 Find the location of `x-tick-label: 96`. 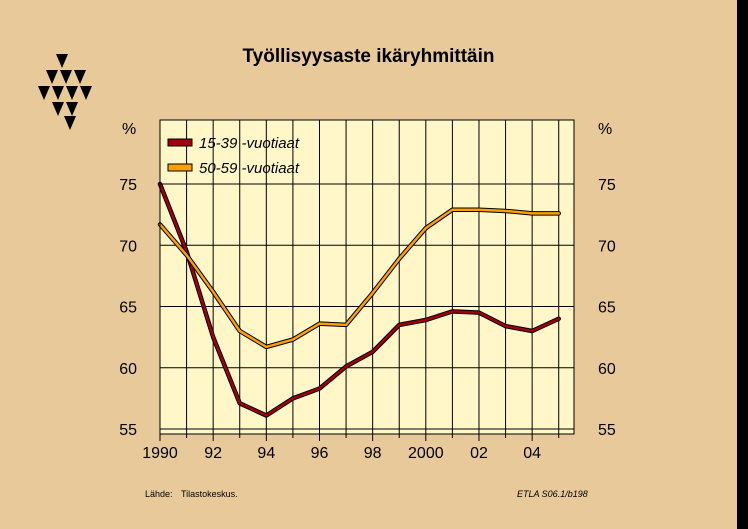

x-tick-label: 96 is located at coordinates (320, 453).